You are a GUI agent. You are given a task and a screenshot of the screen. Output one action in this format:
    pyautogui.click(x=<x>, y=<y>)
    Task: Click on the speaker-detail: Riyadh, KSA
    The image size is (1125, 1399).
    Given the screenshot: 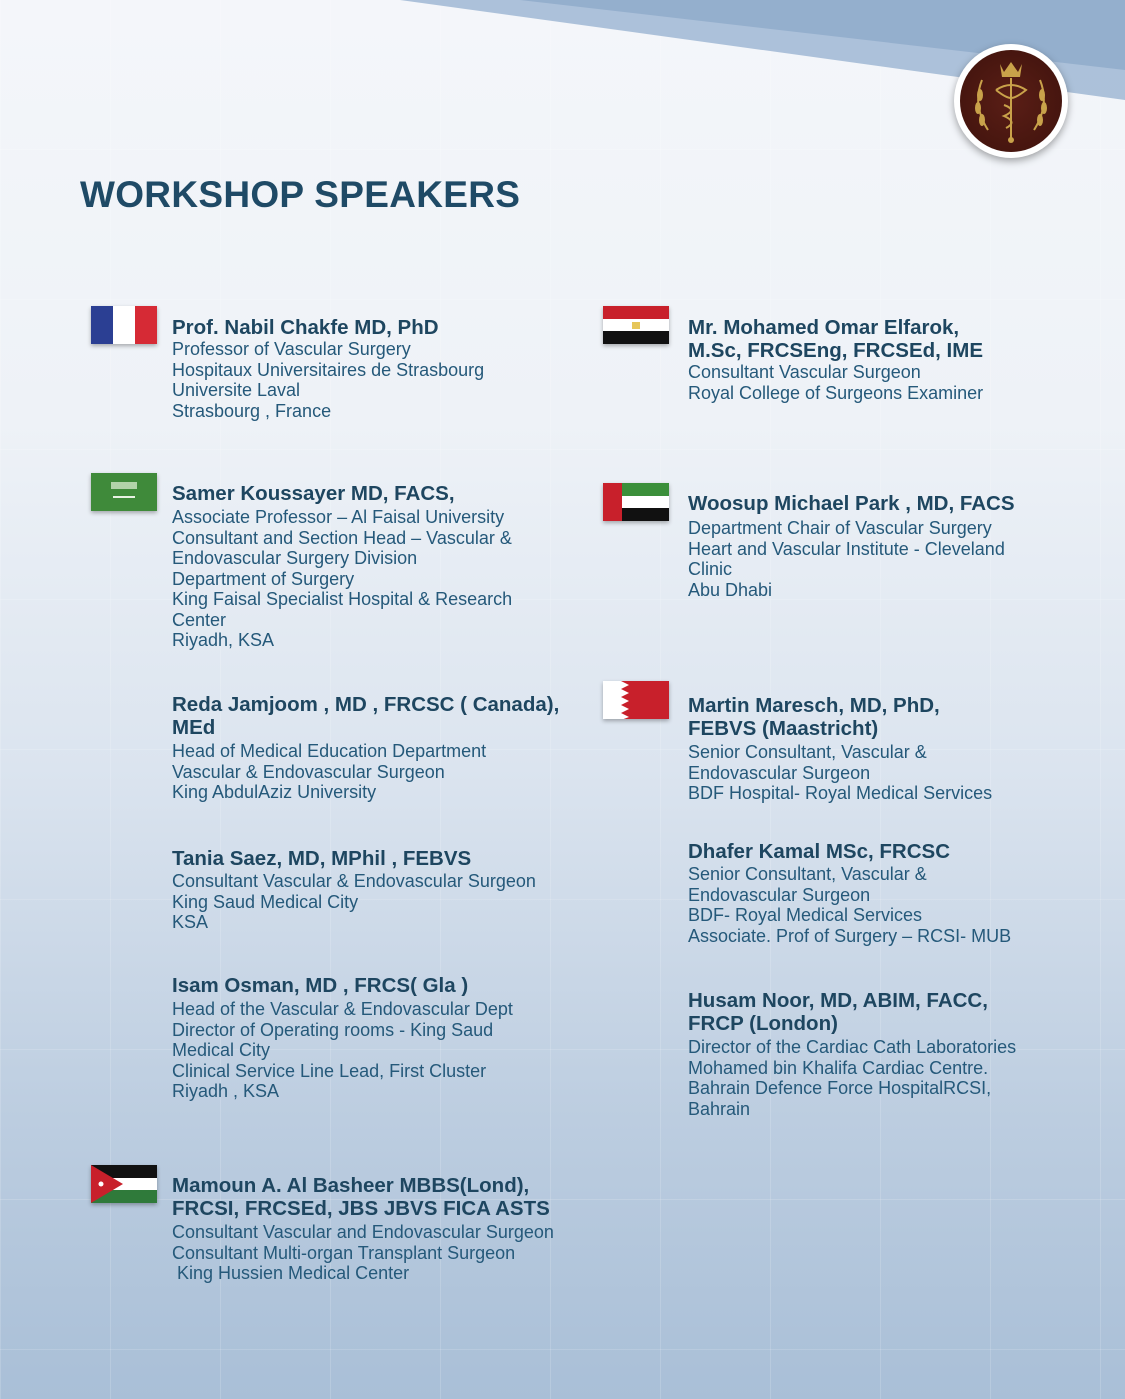 What is the action you would take?
    pyautogui.click(x=223, y=640)
    